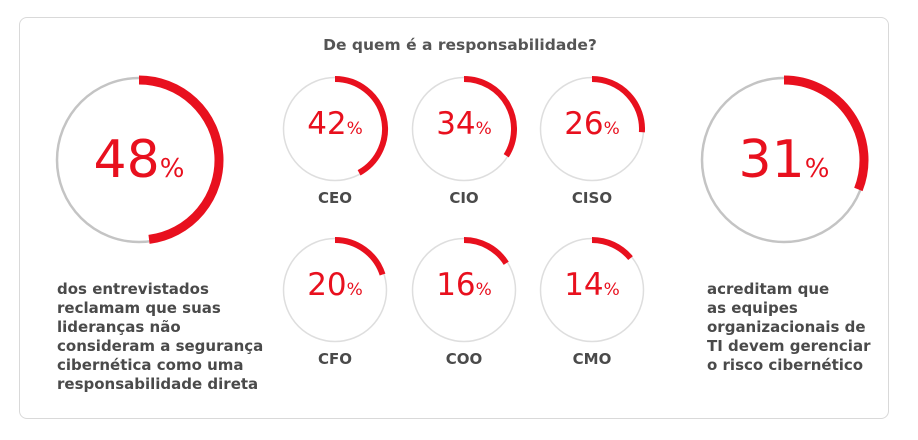 This screenshot has height=440, width=918. I want to click on ring-cio: 34%, so click(464, 129).